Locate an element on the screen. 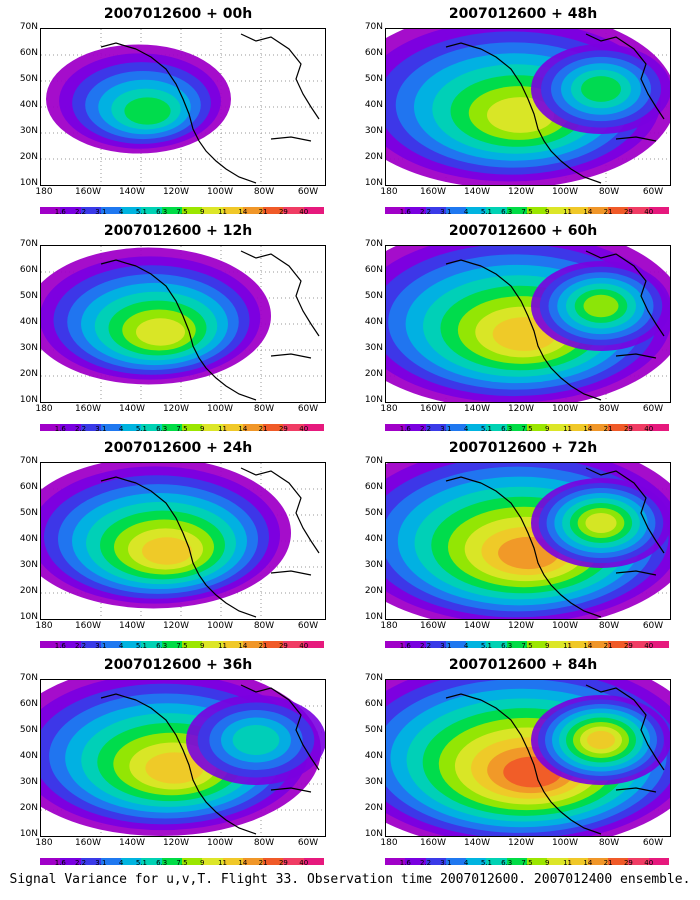 The height and width of the screenshot is (900, 700). colorbar is located at coordinates (182, 423).